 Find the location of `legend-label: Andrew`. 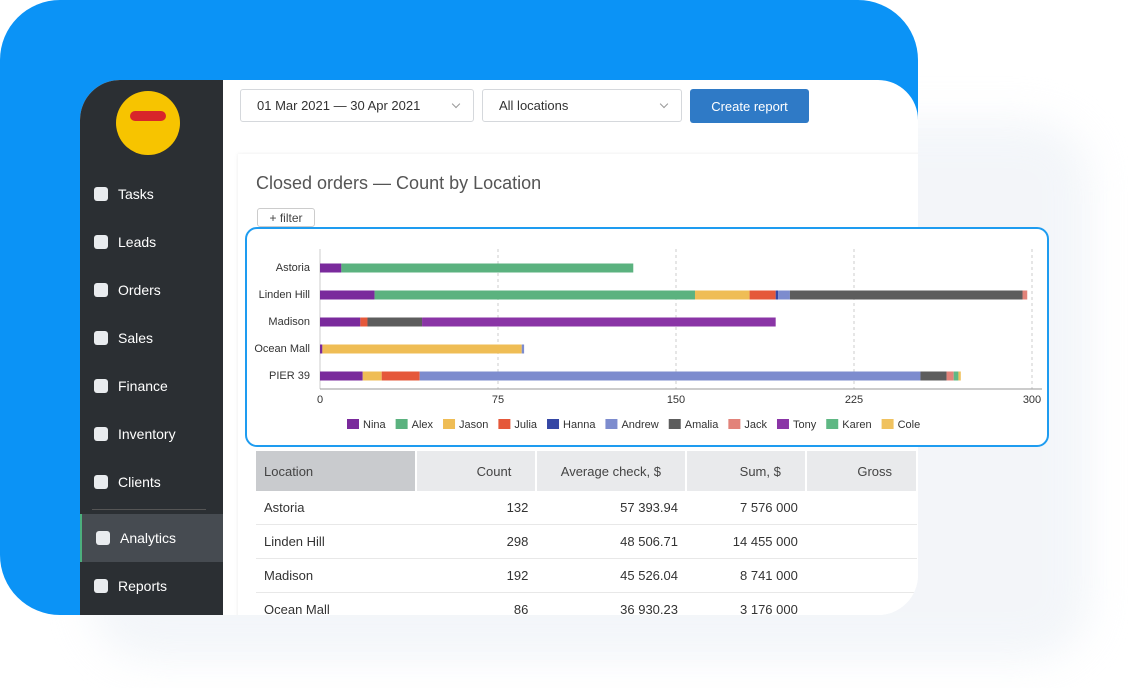

legend-label: Andrew is located at coordinates (639, 425).